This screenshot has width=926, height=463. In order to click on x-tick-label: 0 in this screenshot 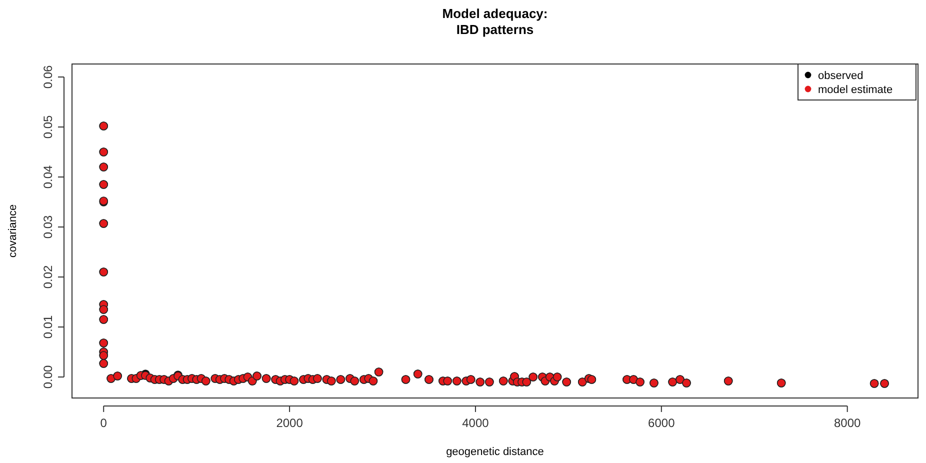, I will do `click(104, 423)`.